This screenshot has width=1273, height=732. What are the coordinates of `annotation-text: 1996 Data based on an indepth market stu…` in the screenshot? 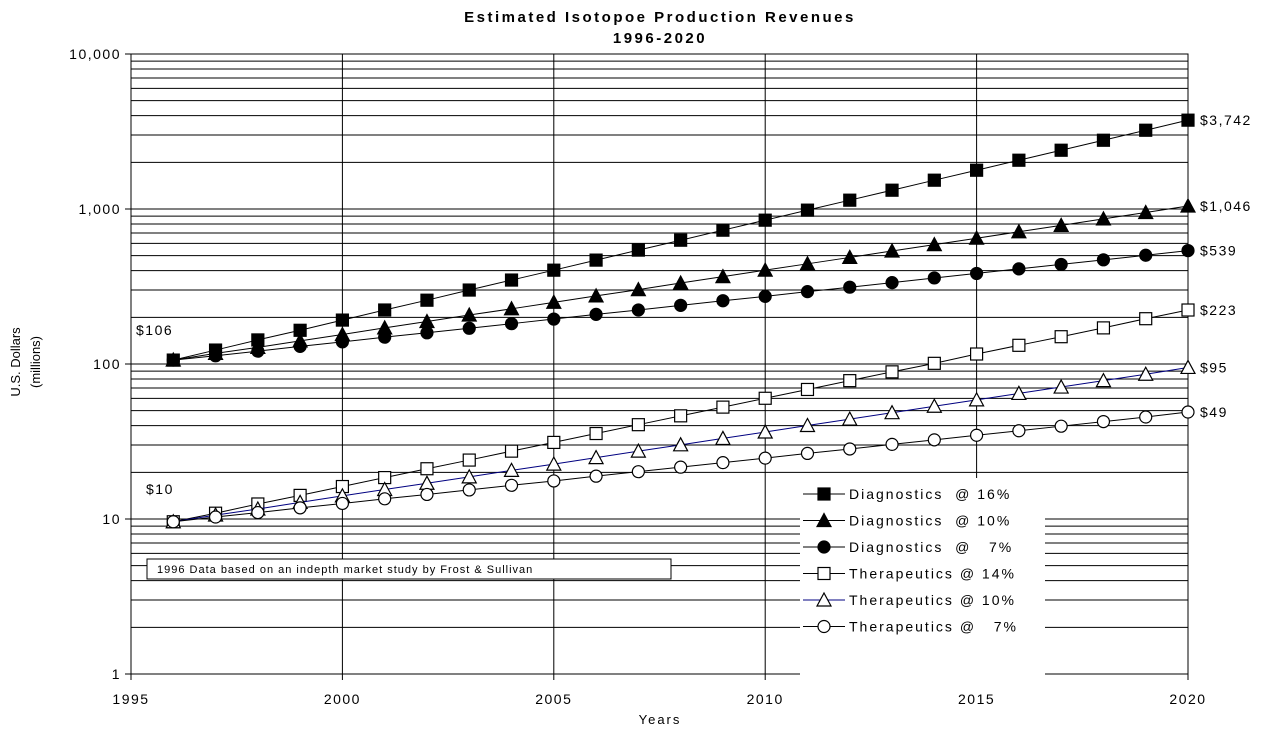 It's located at (345, 570).